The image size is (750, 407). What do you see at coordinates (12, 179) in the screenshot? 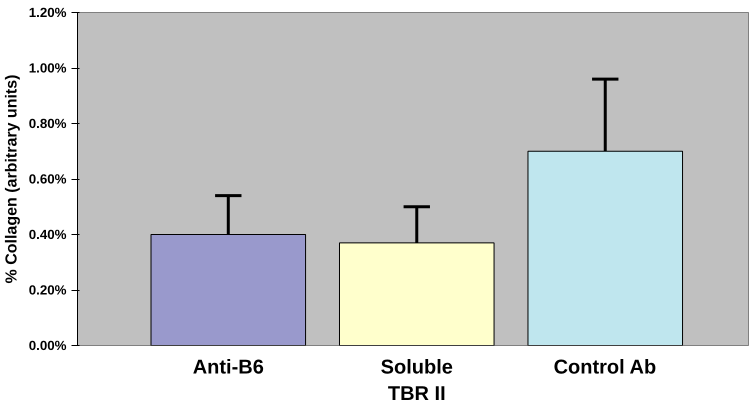
I see `y-axis-title: % Collagen (arbitrary units)` at bounding box center [12, 179].